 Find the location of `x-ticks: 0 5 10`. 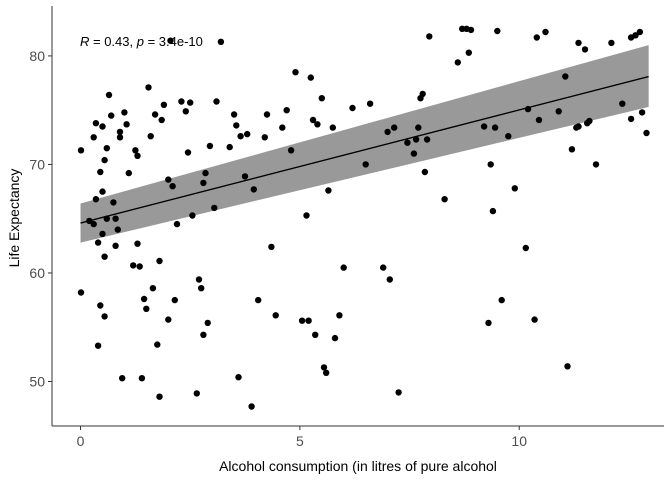

x-ticks: 0 5 10 is located at coordinates (302, 437).